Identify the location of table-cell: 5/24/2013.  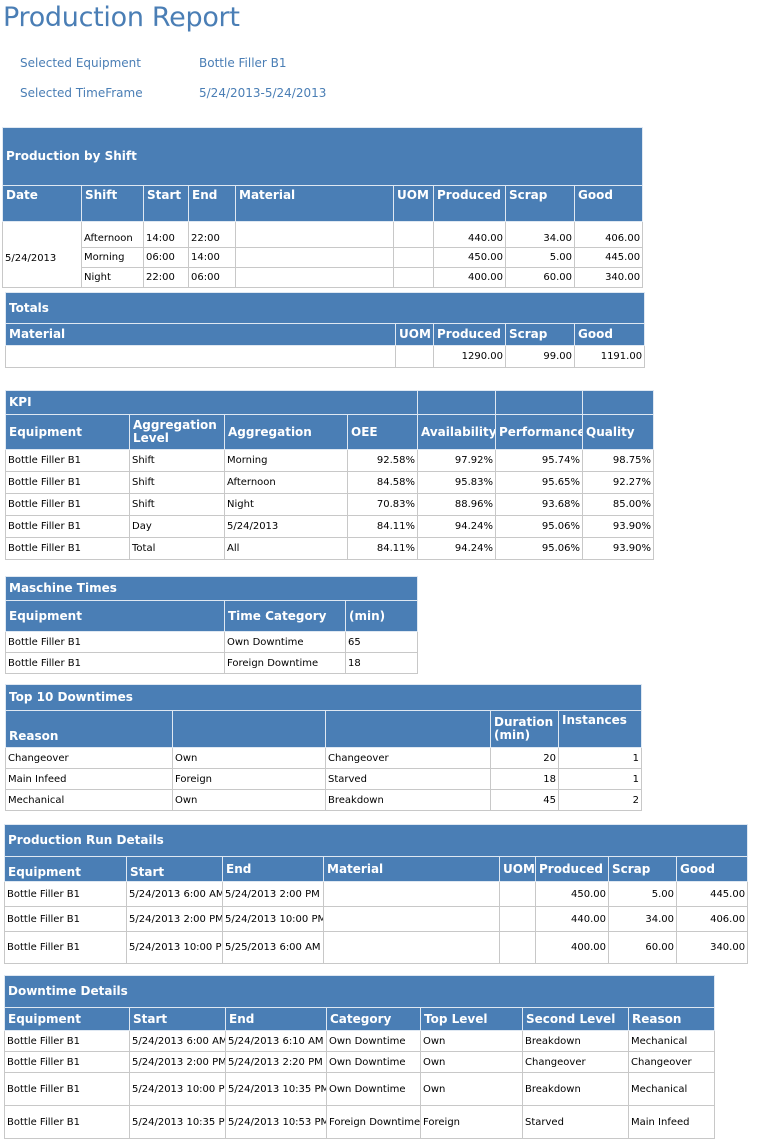
(286, 526).